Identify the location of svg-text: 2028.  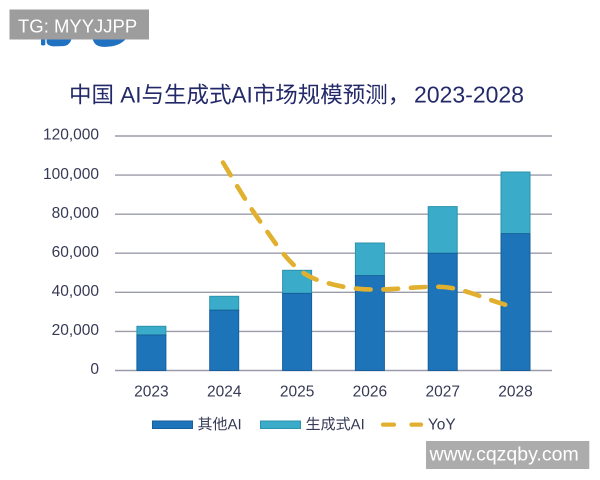
(515, 392).